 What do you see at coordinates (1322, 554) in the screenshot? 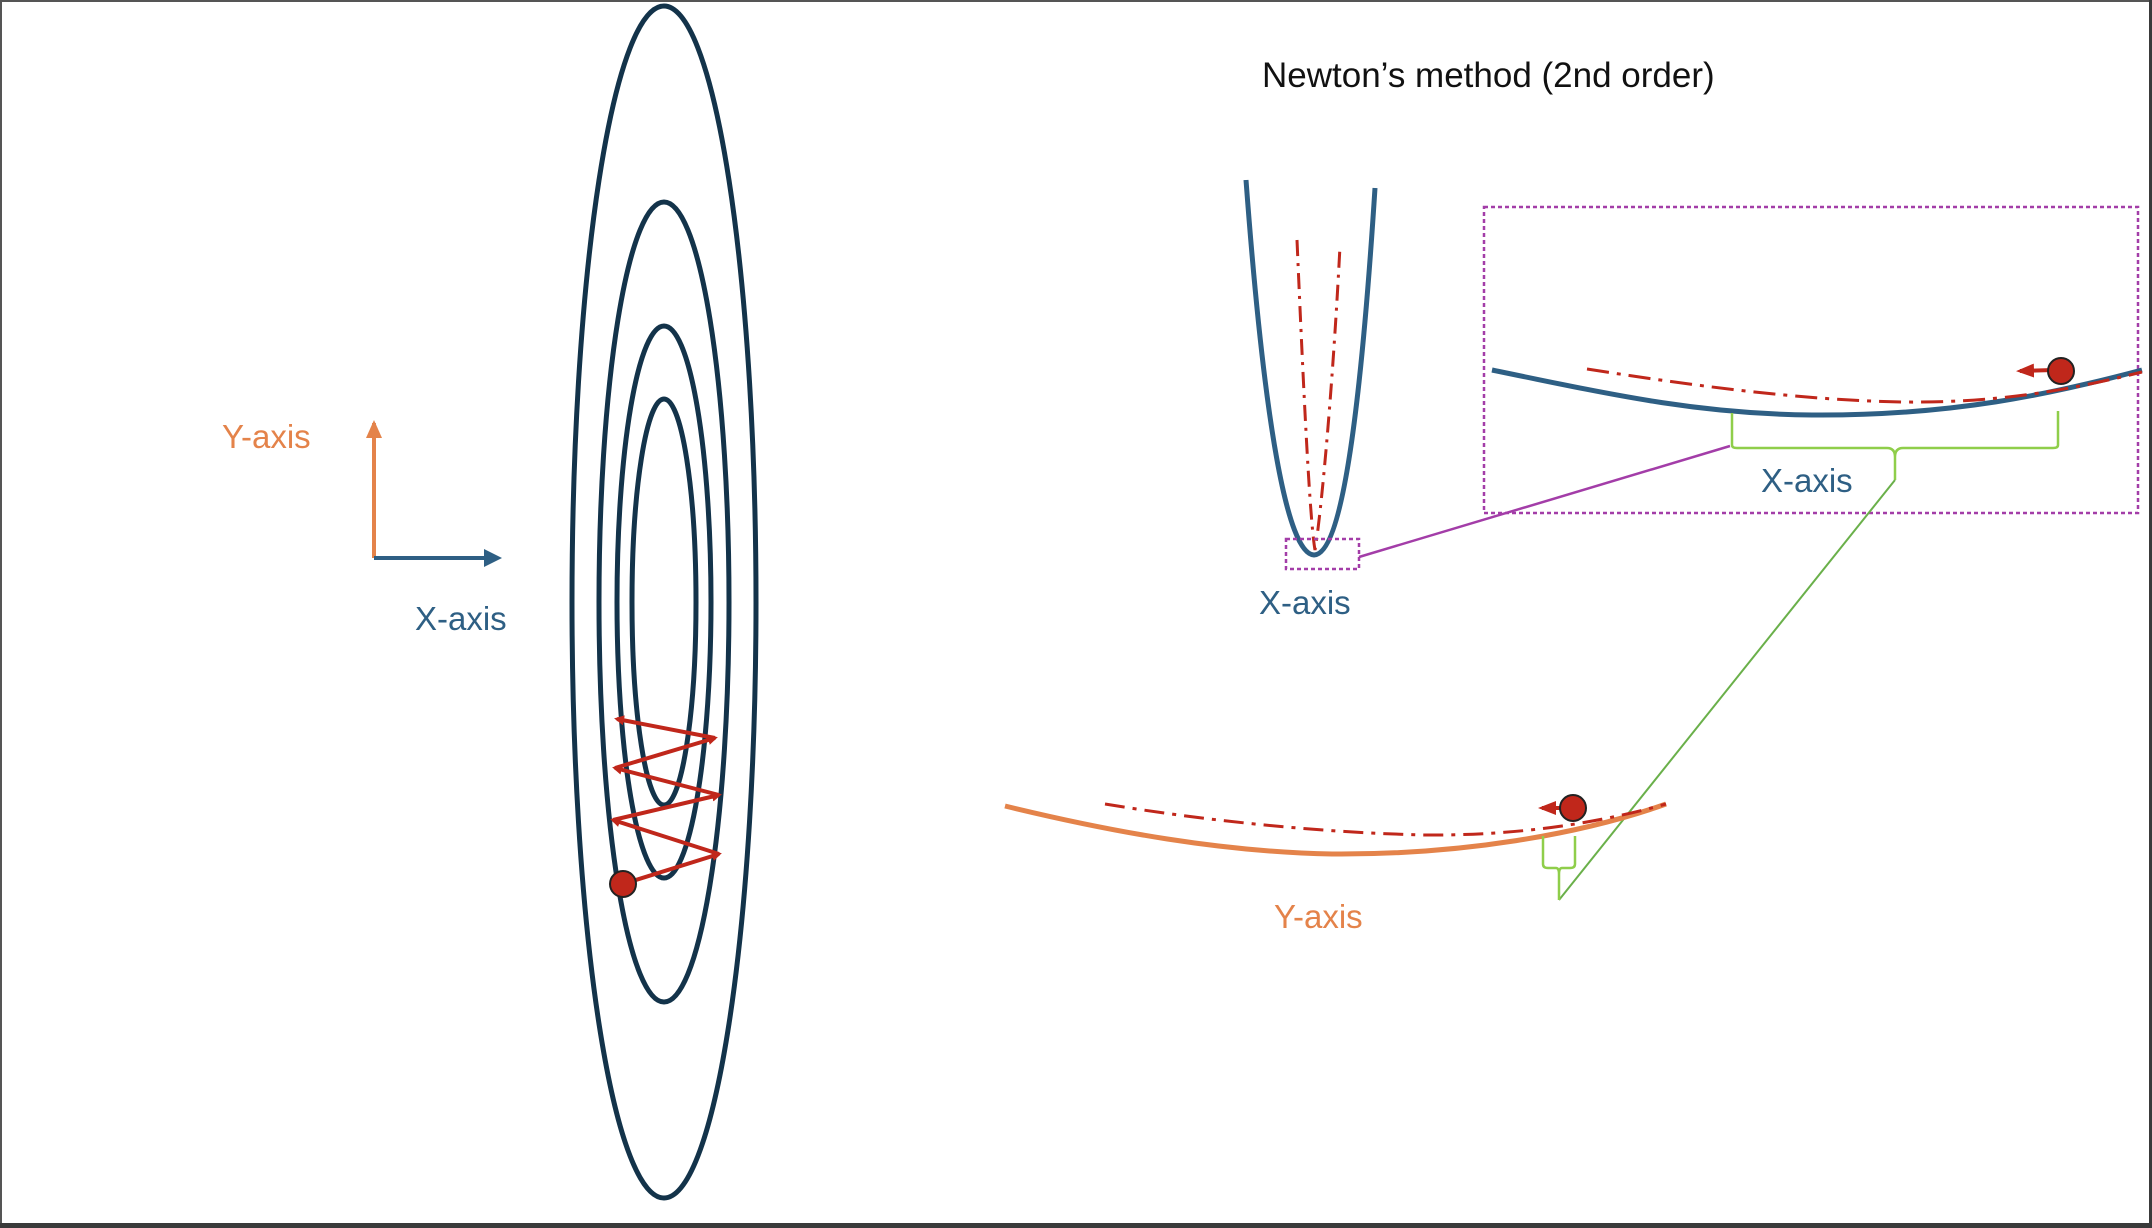
I see `zoom-box-small` at bounding box center [1322, 554].